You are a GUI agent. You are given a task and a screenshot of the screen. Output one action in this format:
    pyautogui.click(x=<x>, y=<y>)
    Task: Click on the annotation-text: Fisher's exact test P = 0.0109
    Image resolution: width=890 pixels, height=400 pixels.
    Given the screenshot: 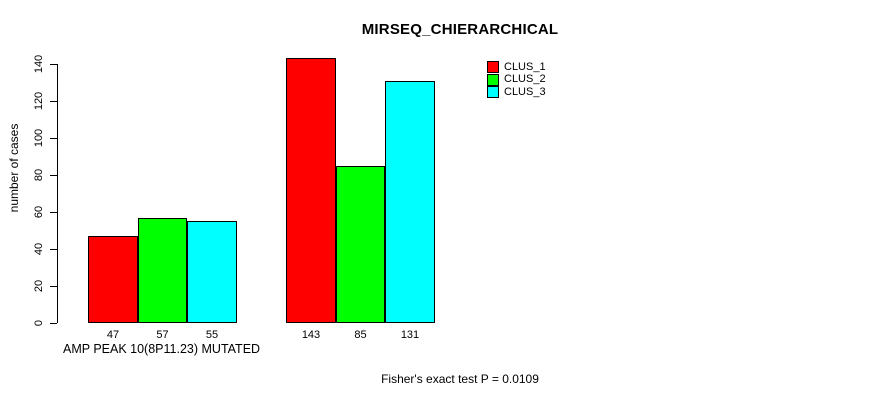 What is the action you would take?
    pyautogui.click(x=460, y=379)
    